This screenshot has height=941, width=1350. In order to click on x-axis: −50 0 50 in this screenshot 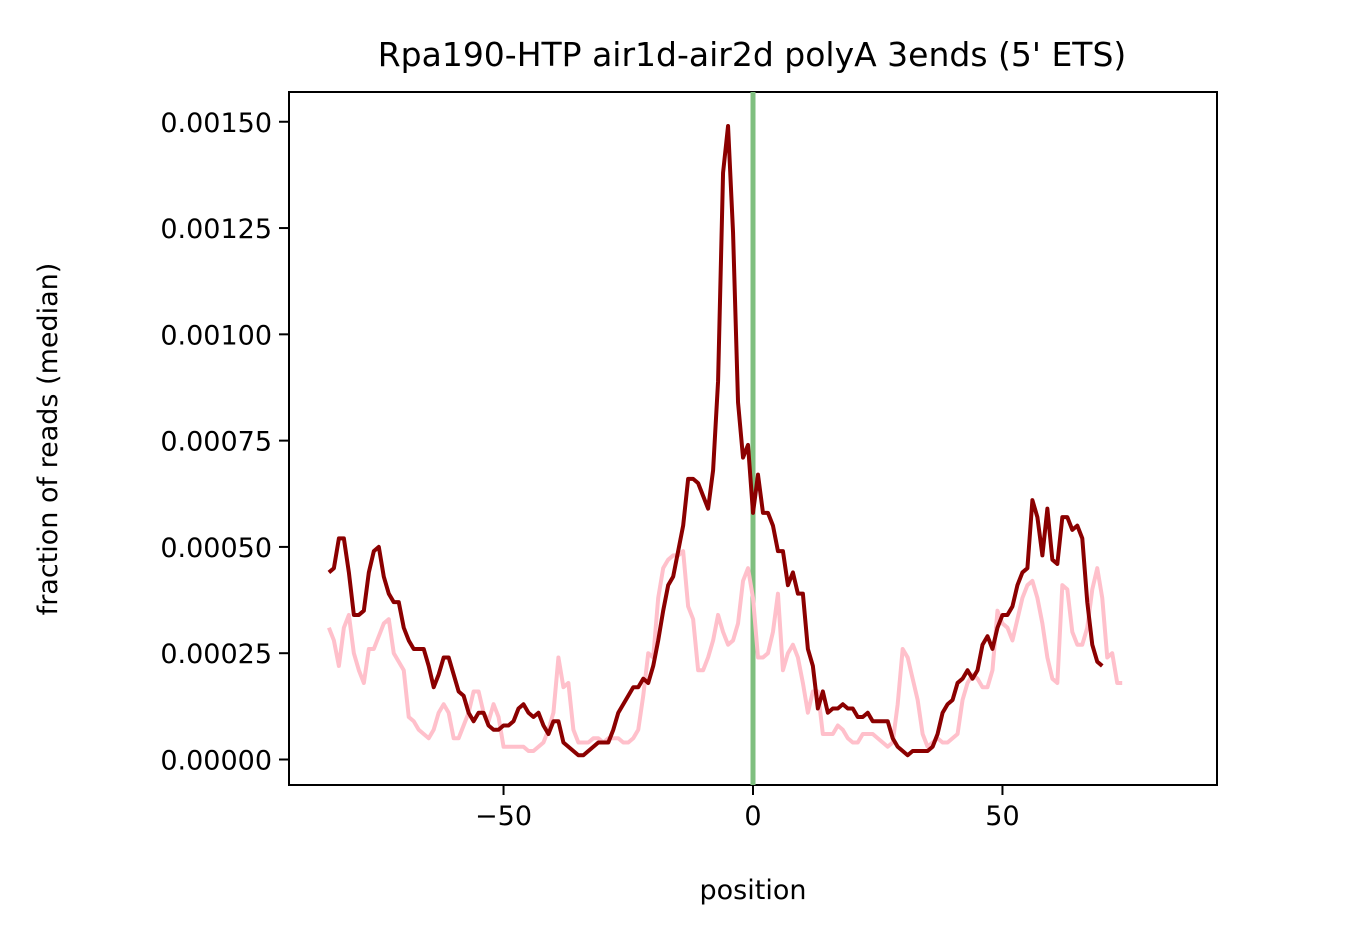, I will do `click(747, 808)`.